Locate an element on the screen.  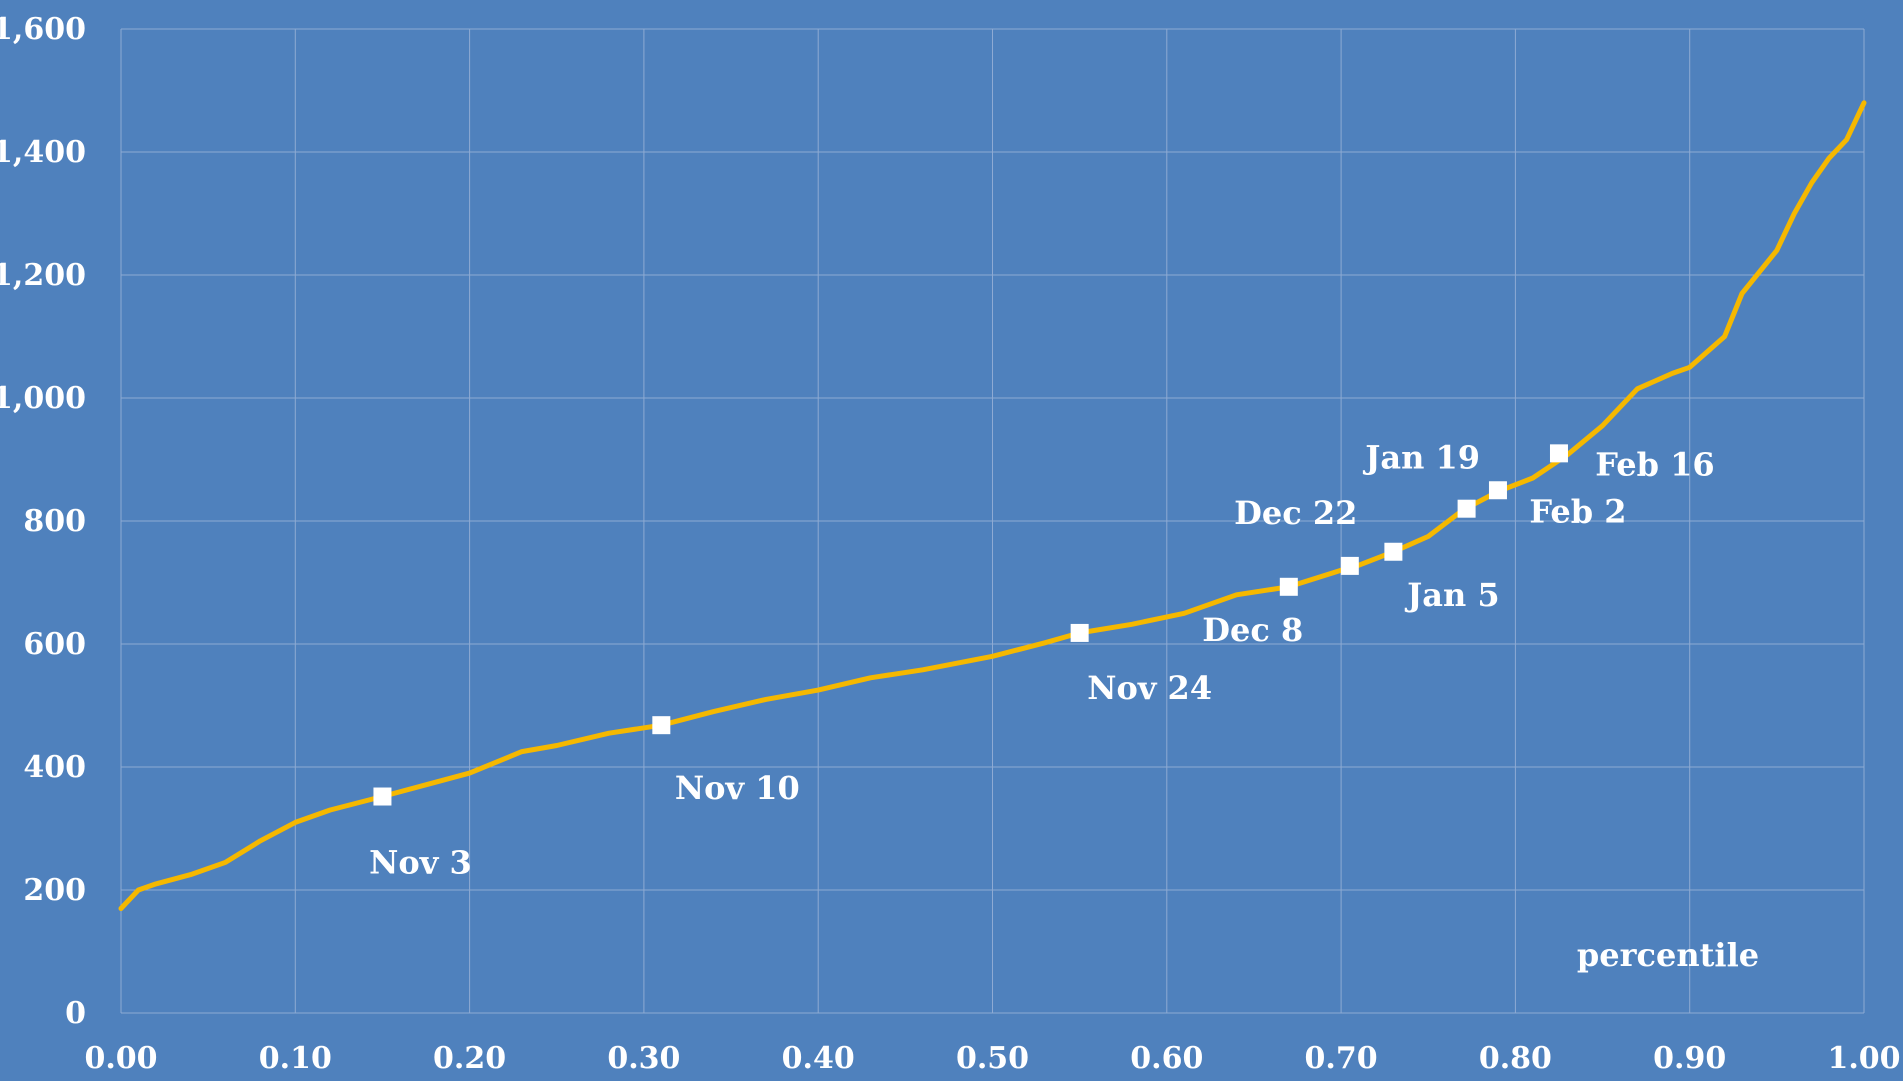
marker-label: Nov 3 is located at coordinates (420, 863).